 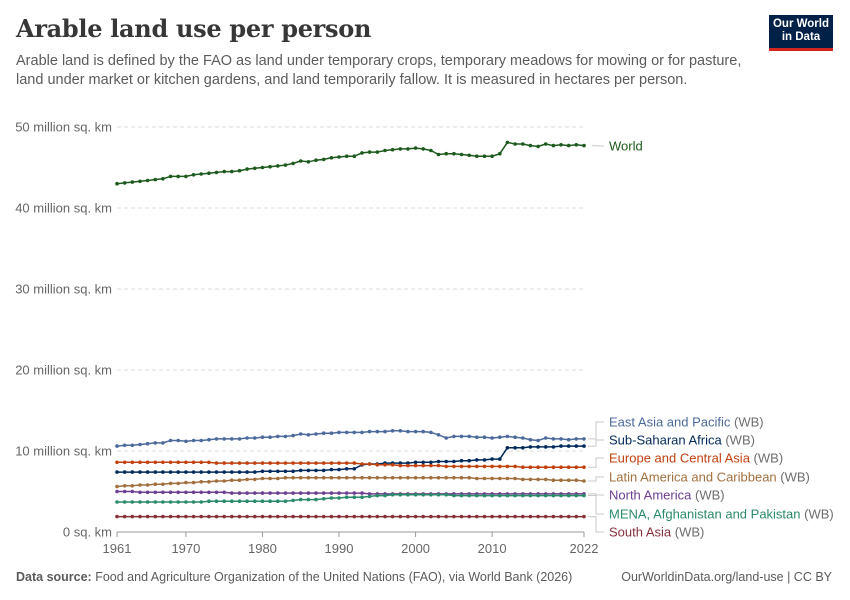 What do you see at coordinates (656, 532) in the screenshot?
I see `series-label: South Asia (WB)` at bounding box center [656, 532].